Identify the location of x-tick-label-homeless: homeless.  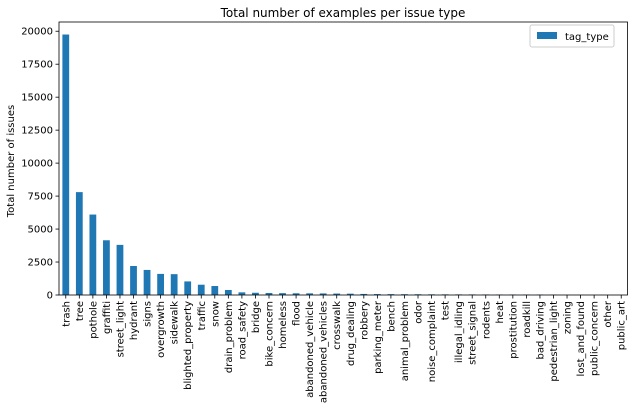
(283, 325).